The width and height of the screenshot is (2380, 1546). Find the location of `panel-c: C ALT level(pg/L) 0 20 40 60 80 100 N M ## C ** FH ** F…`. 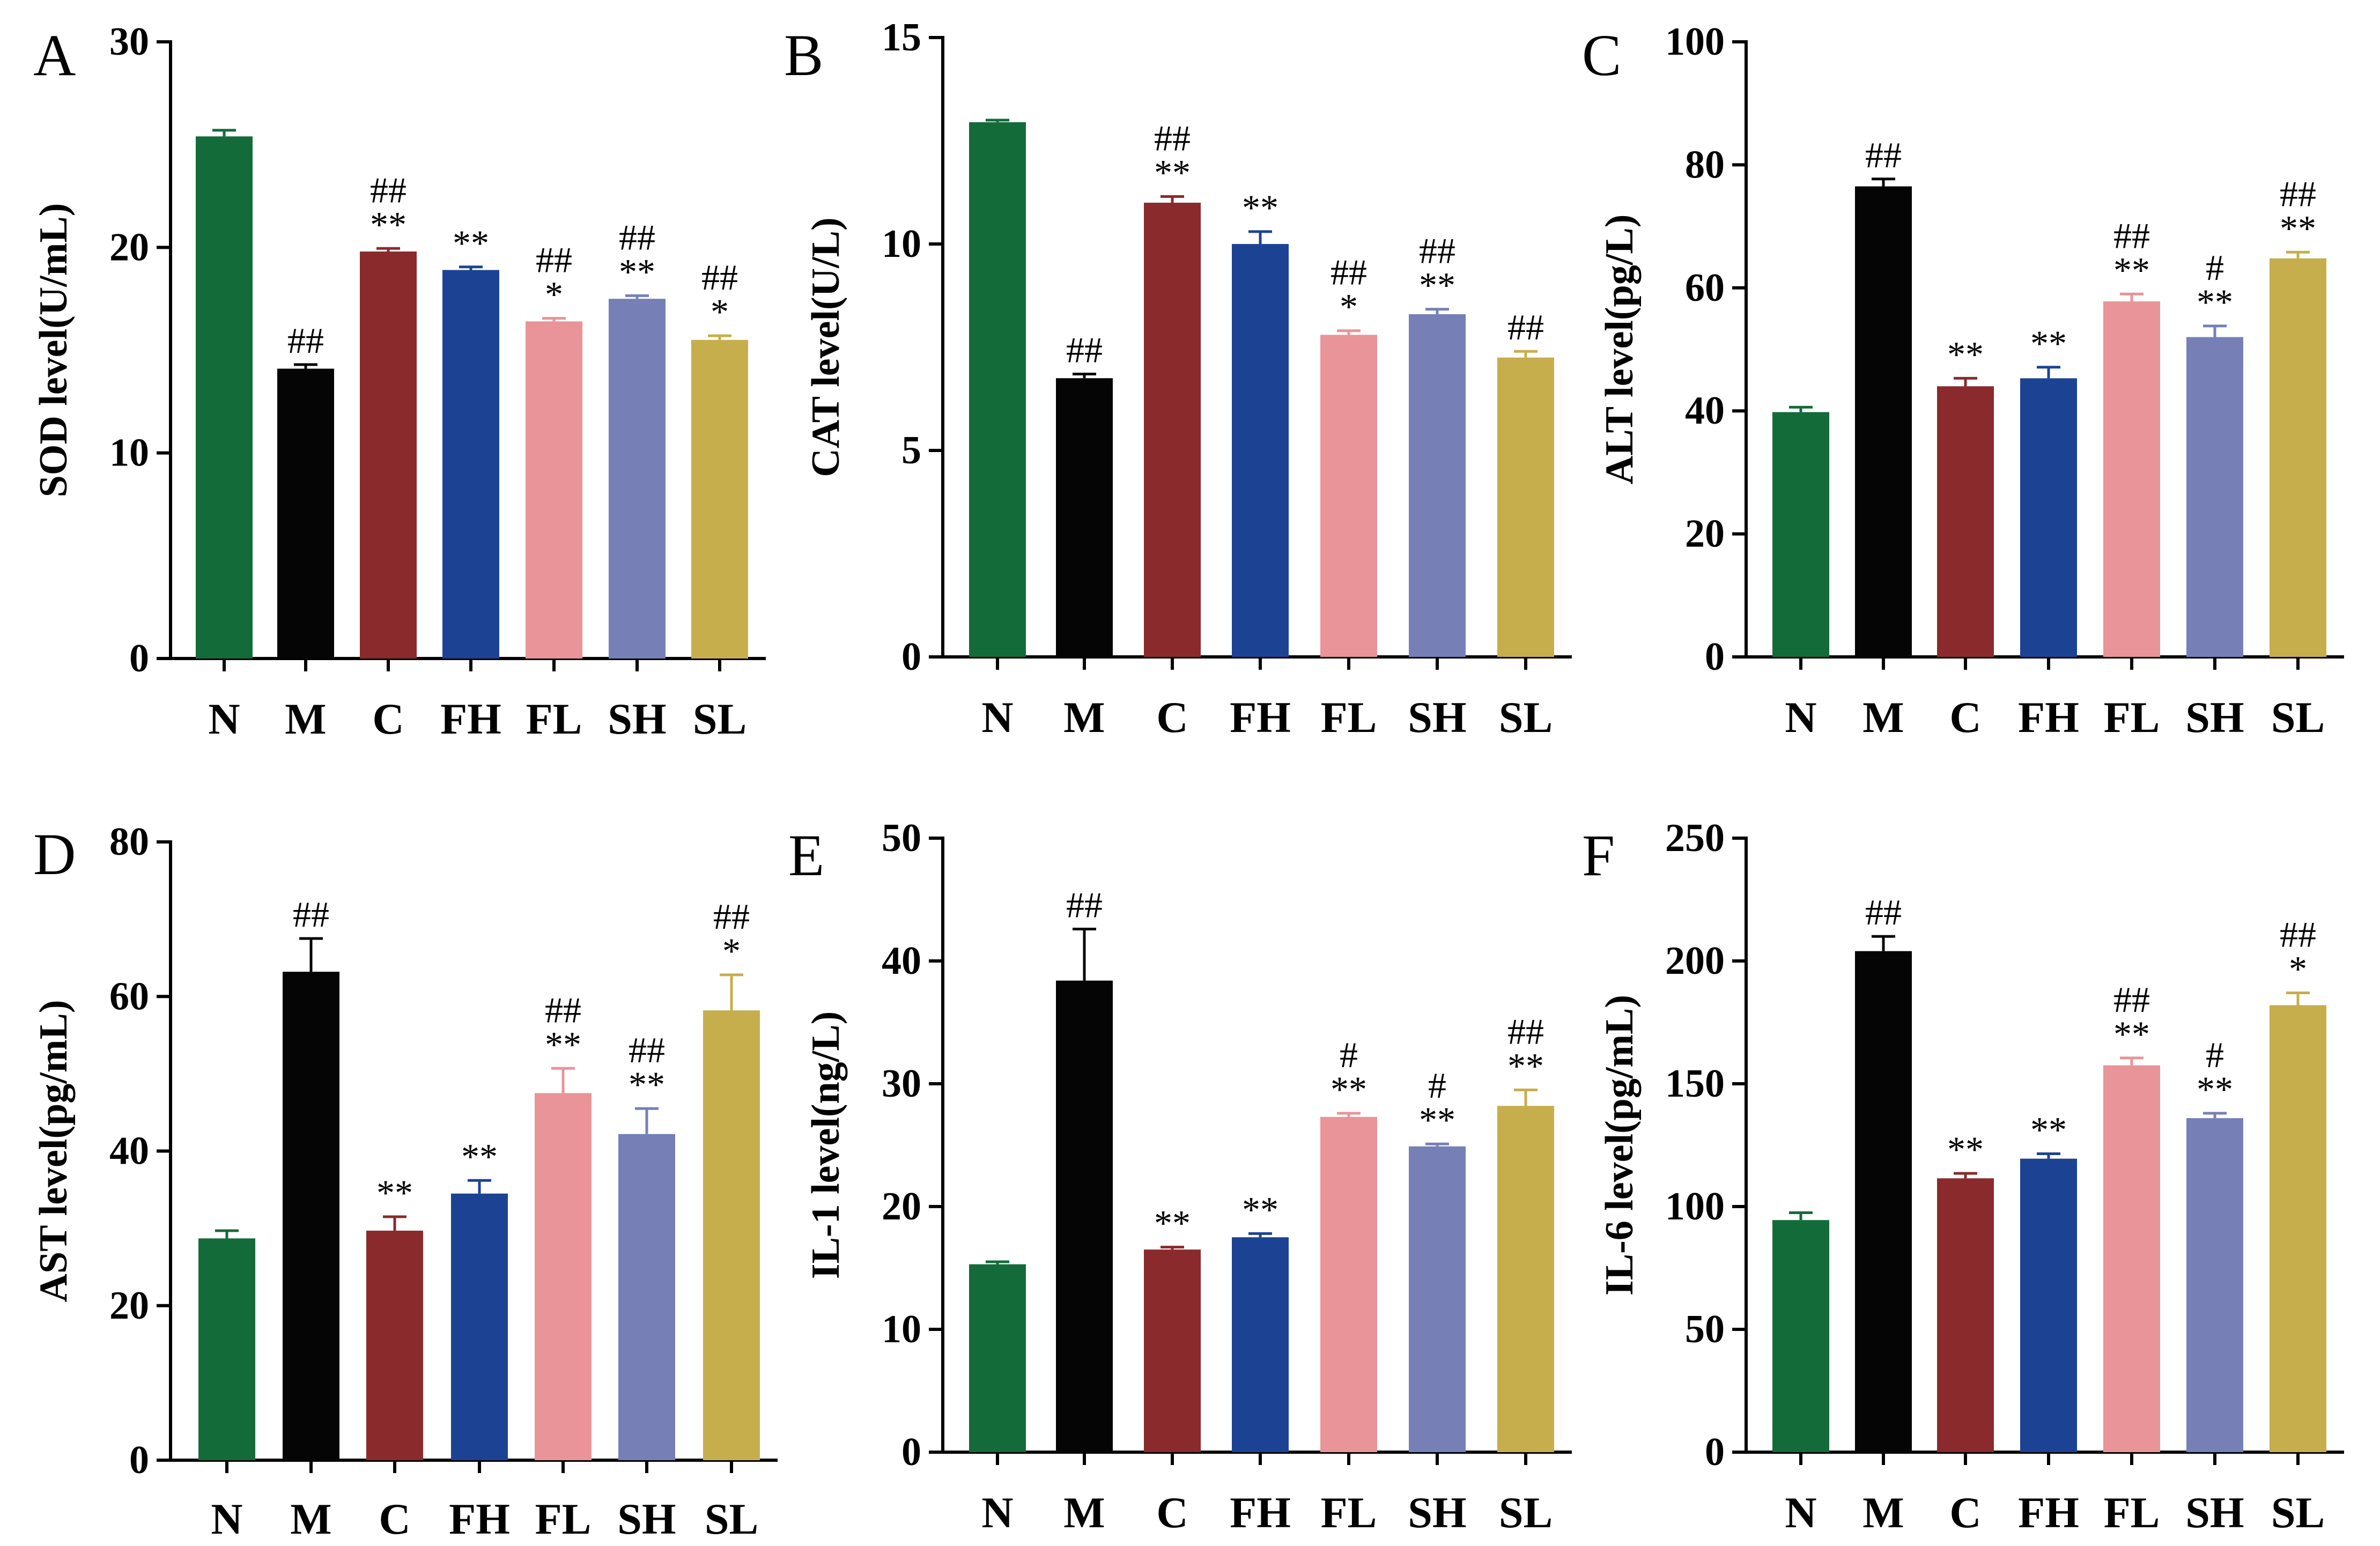

panel-c: C ALT level(pg/L) 0 20 40 60 80 100 N M ## C ** FH ** F… is located at coordinates (1963, 381).